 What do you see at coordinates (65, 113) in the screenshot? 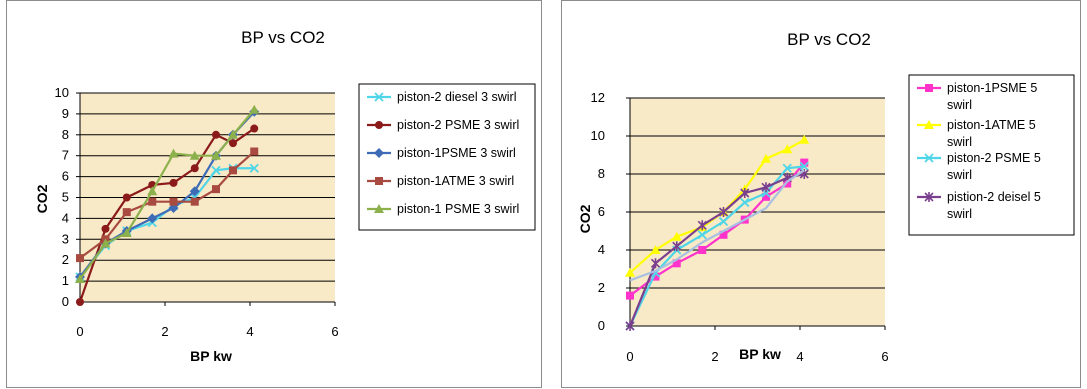
I see `y-tick-label: 9` at bounding box center [65, 113].